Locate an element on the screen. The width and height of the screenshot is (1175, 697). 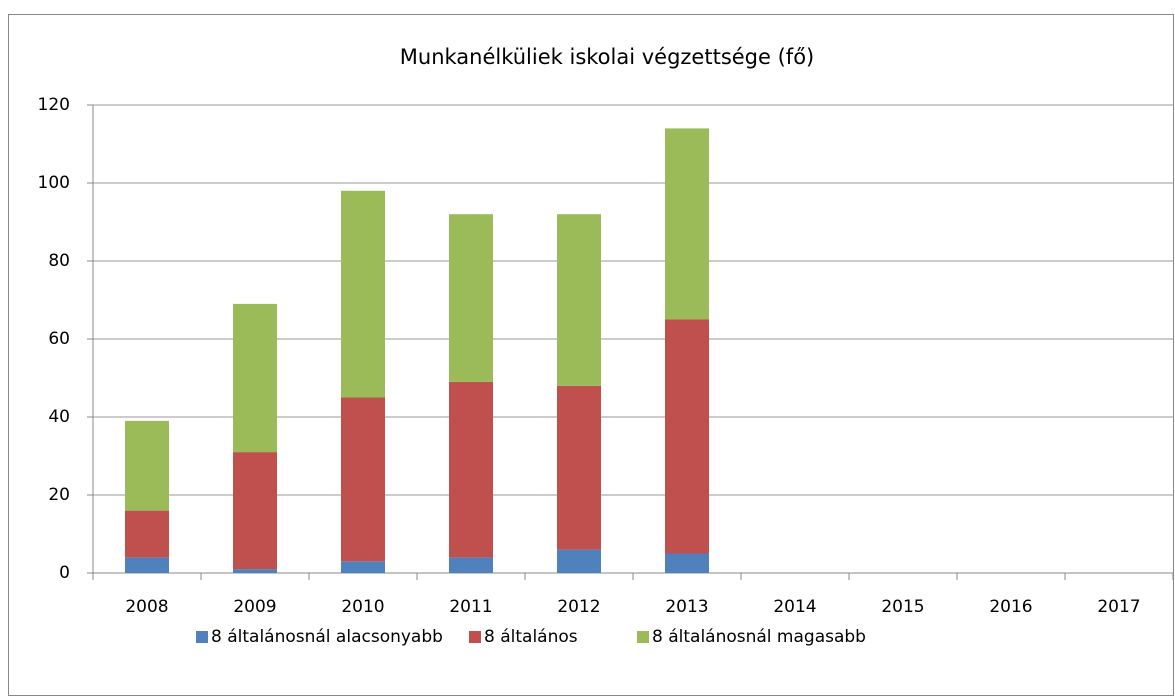
y-tick-label: 80 is located at coordinates (59, 261).